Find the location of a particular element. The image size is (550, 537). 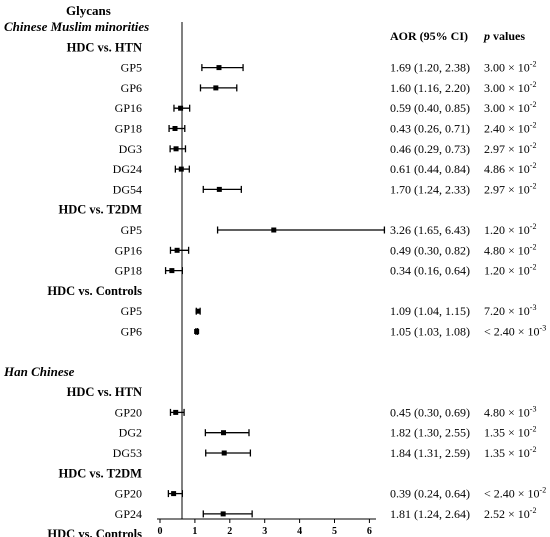

aor-ci-value: 1.81 (1.24, 2.64) is located at coordinates (430, 514).